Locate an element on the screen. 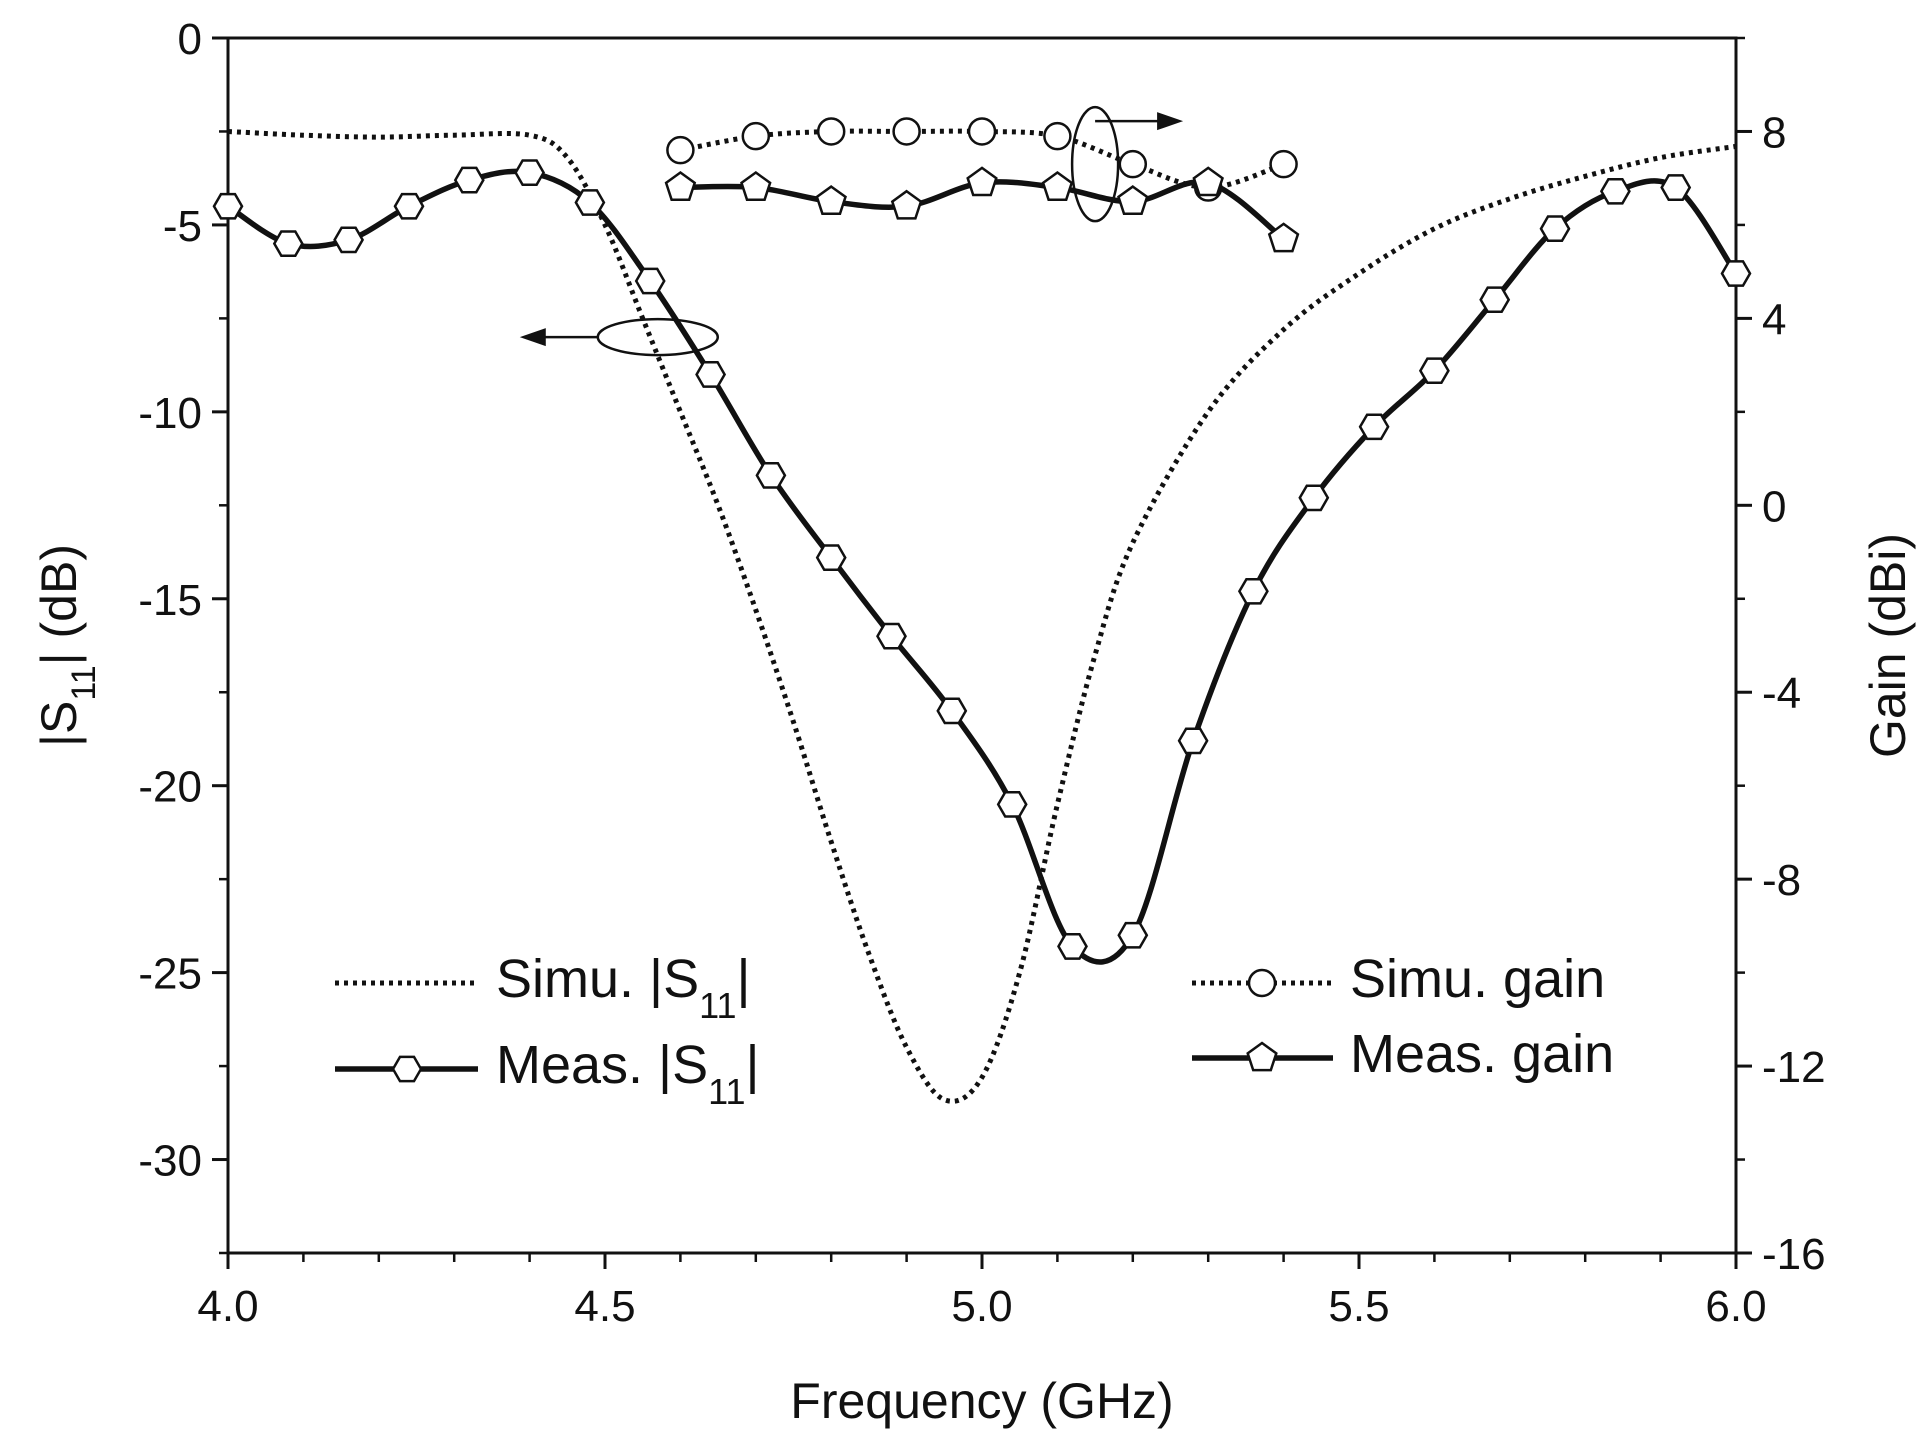 The image size is (1927, 1450). y-left-tick-label: -5 is located at coordinates (182, 226).